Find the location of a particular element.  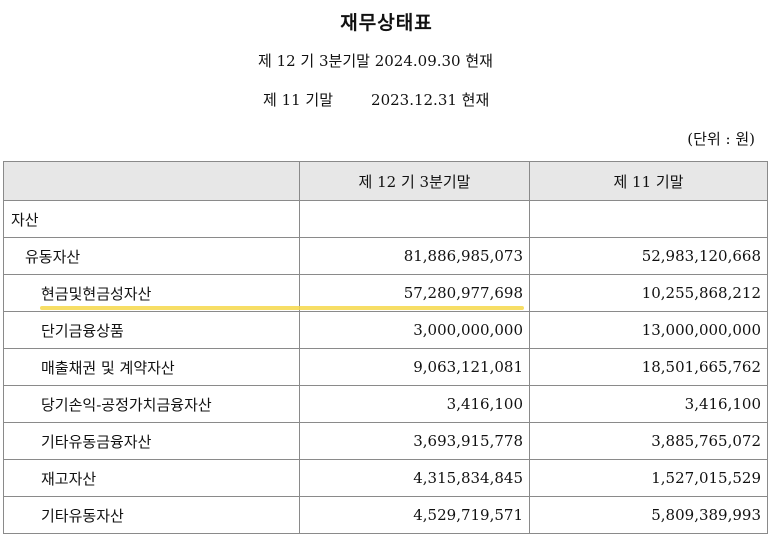

document-title: 재무상태표 is located at coordinates (386, 23).